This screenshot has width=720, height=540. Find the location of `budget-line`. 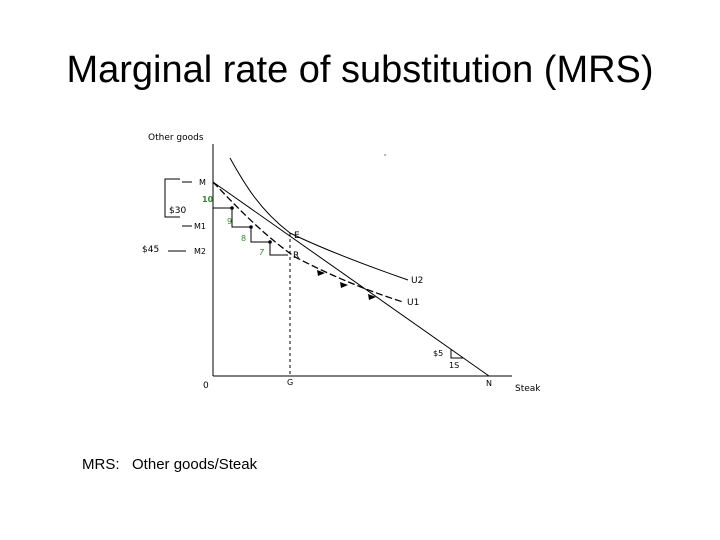

budget-line is located at coordinates (351, 279).